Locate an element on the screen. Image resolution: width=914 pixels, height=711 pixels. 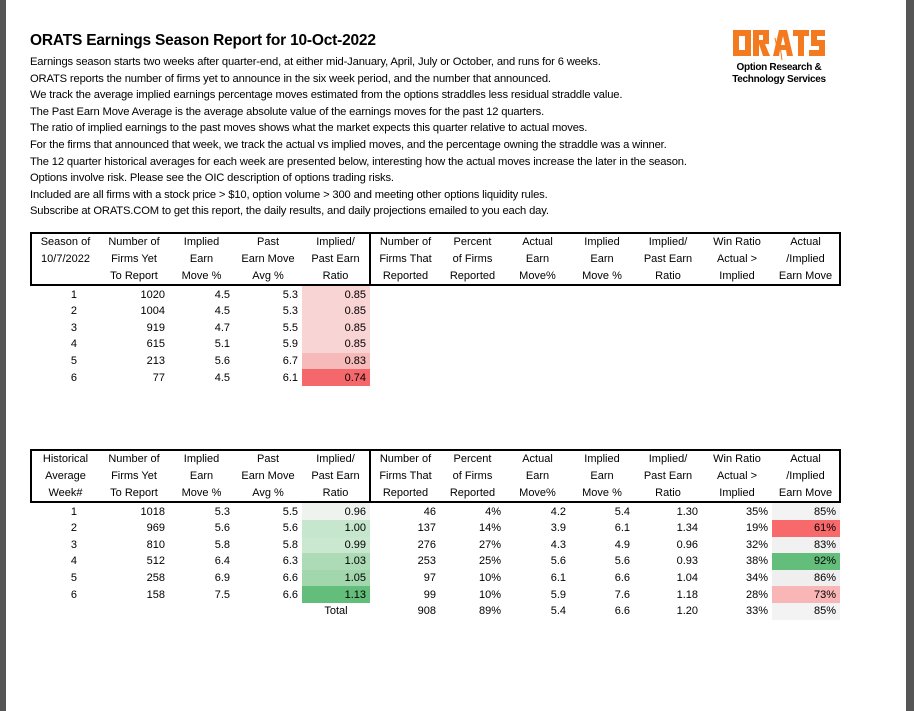
header-line: To Report is located at coordinates (134, 492).